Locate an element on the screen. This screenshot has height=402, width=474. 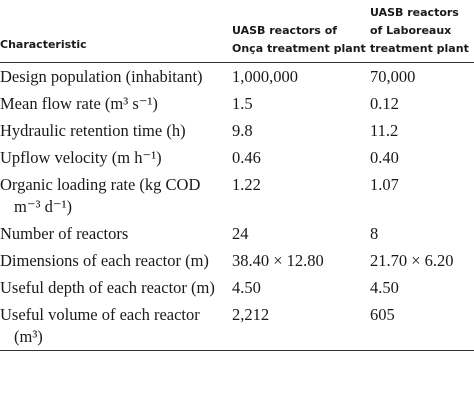
cell-value: 1.5 is located at coordinates (242, 103).